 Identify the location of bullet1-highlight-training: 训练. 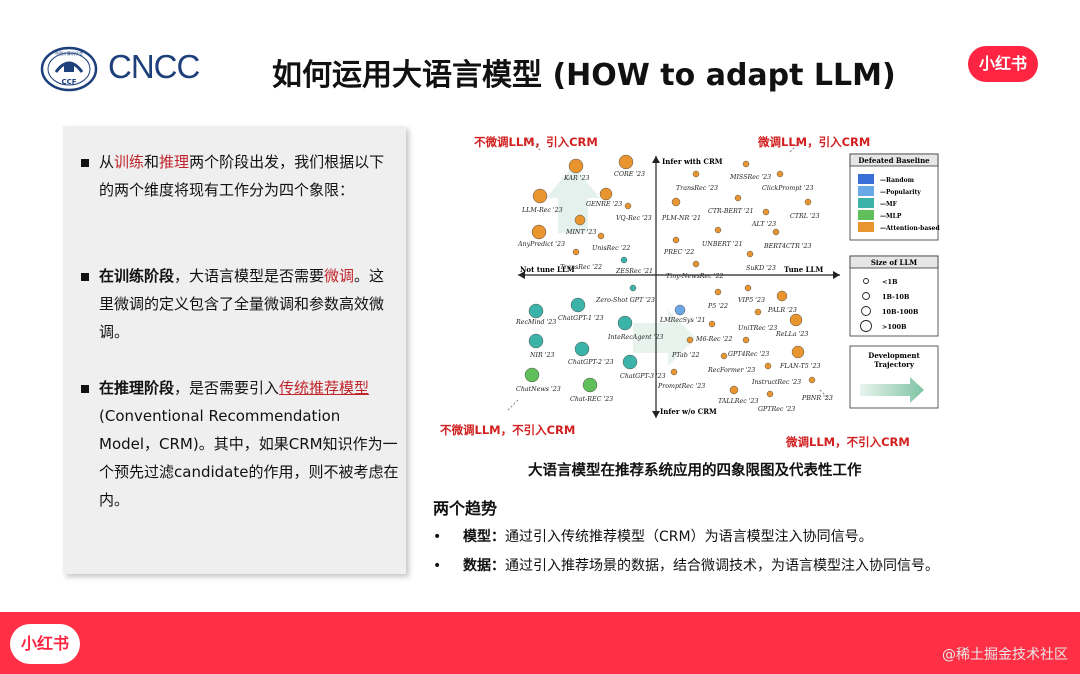
(129, 162).